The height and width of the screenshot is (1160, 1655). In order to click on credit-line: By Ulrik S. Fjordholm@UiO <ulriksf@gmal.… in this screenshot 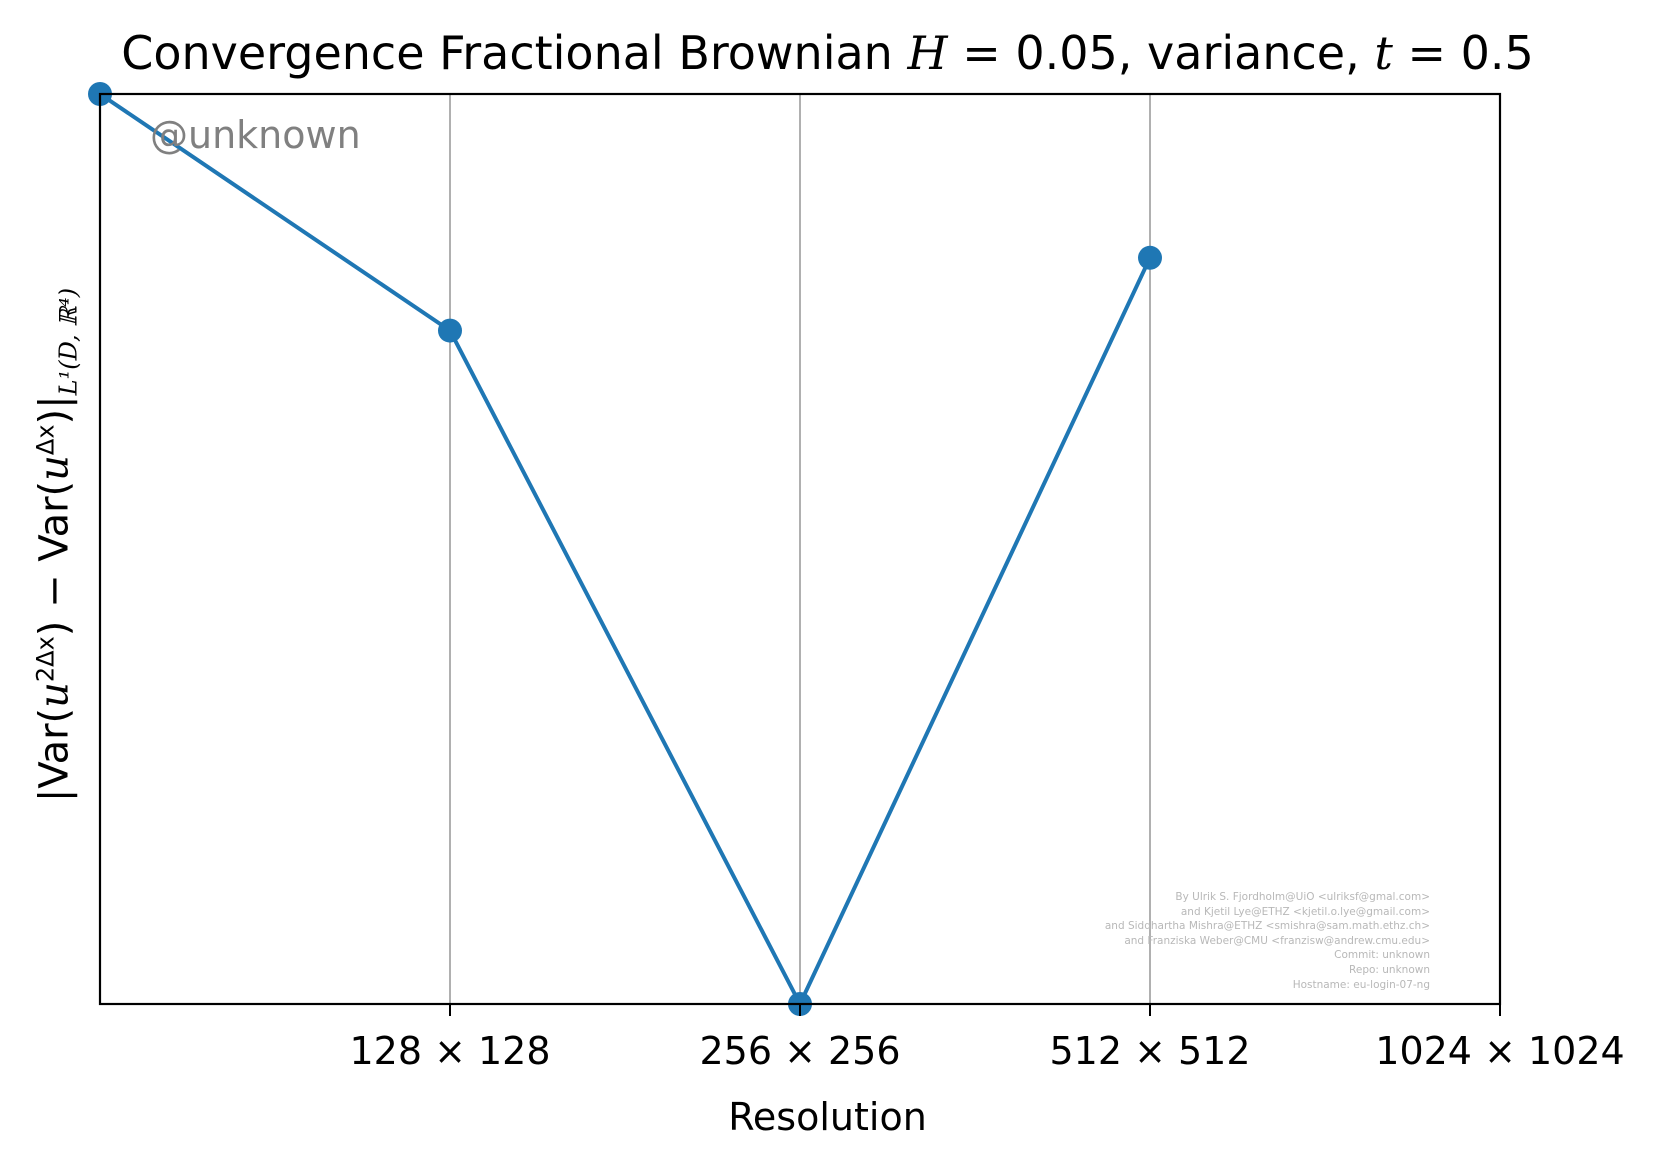, I will do `click(1302, 897)`.